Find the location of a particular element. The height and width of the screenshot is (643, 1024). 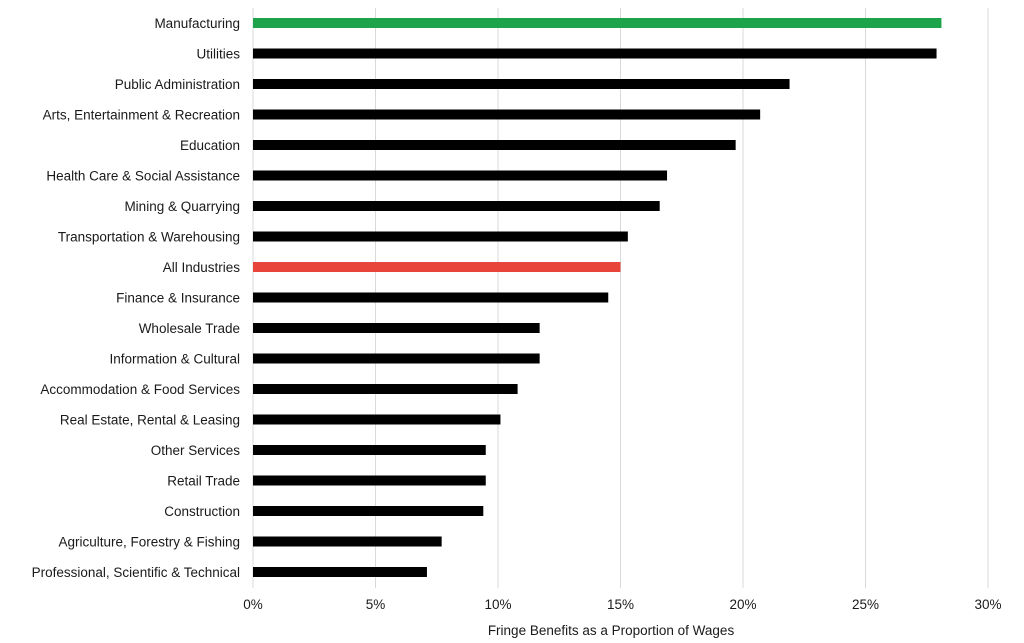

category-label: Education is located at coordinates (210, 145).